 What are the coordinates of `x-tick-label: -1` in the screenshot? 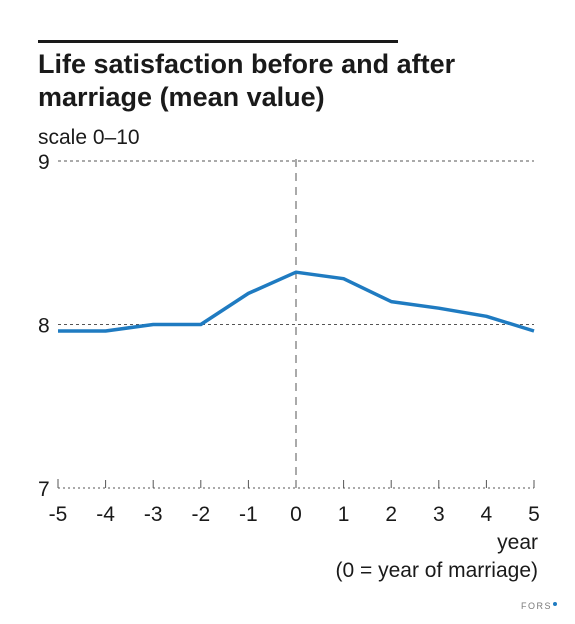 It's located at (248, 514).